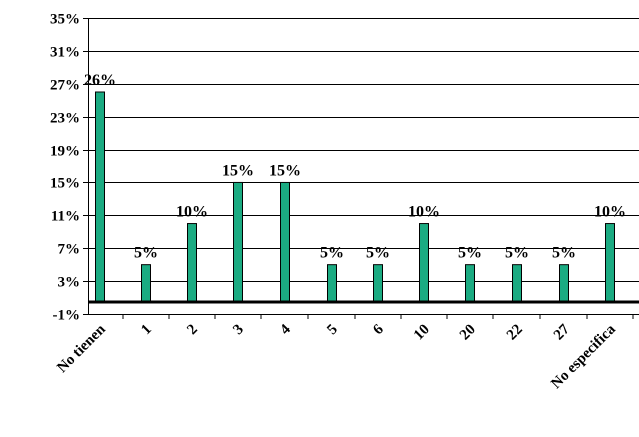 The height and width of the screenshot is (437, 639). I want to click on y-tick-label: 23%, so click(65, 119).